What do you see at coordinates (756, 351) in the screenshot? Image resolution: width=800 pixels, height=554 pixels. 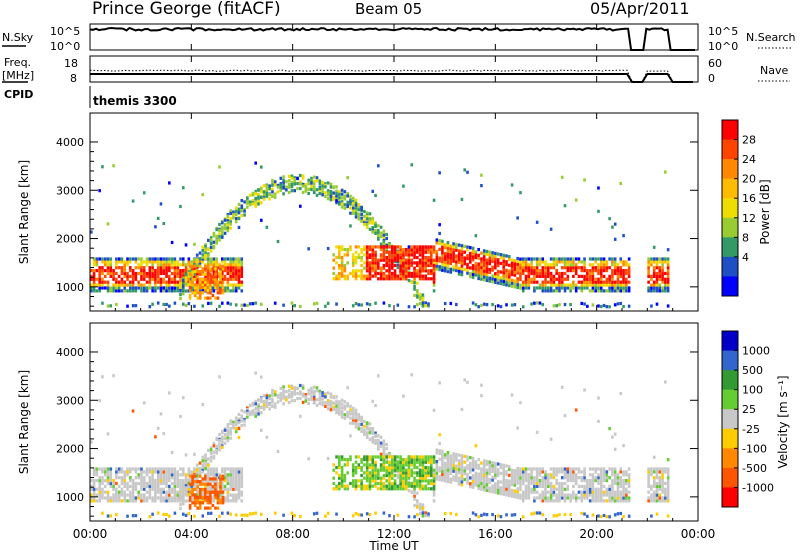 I see `colorbar-tick-label: 1000` at bounding box center [756, 351].